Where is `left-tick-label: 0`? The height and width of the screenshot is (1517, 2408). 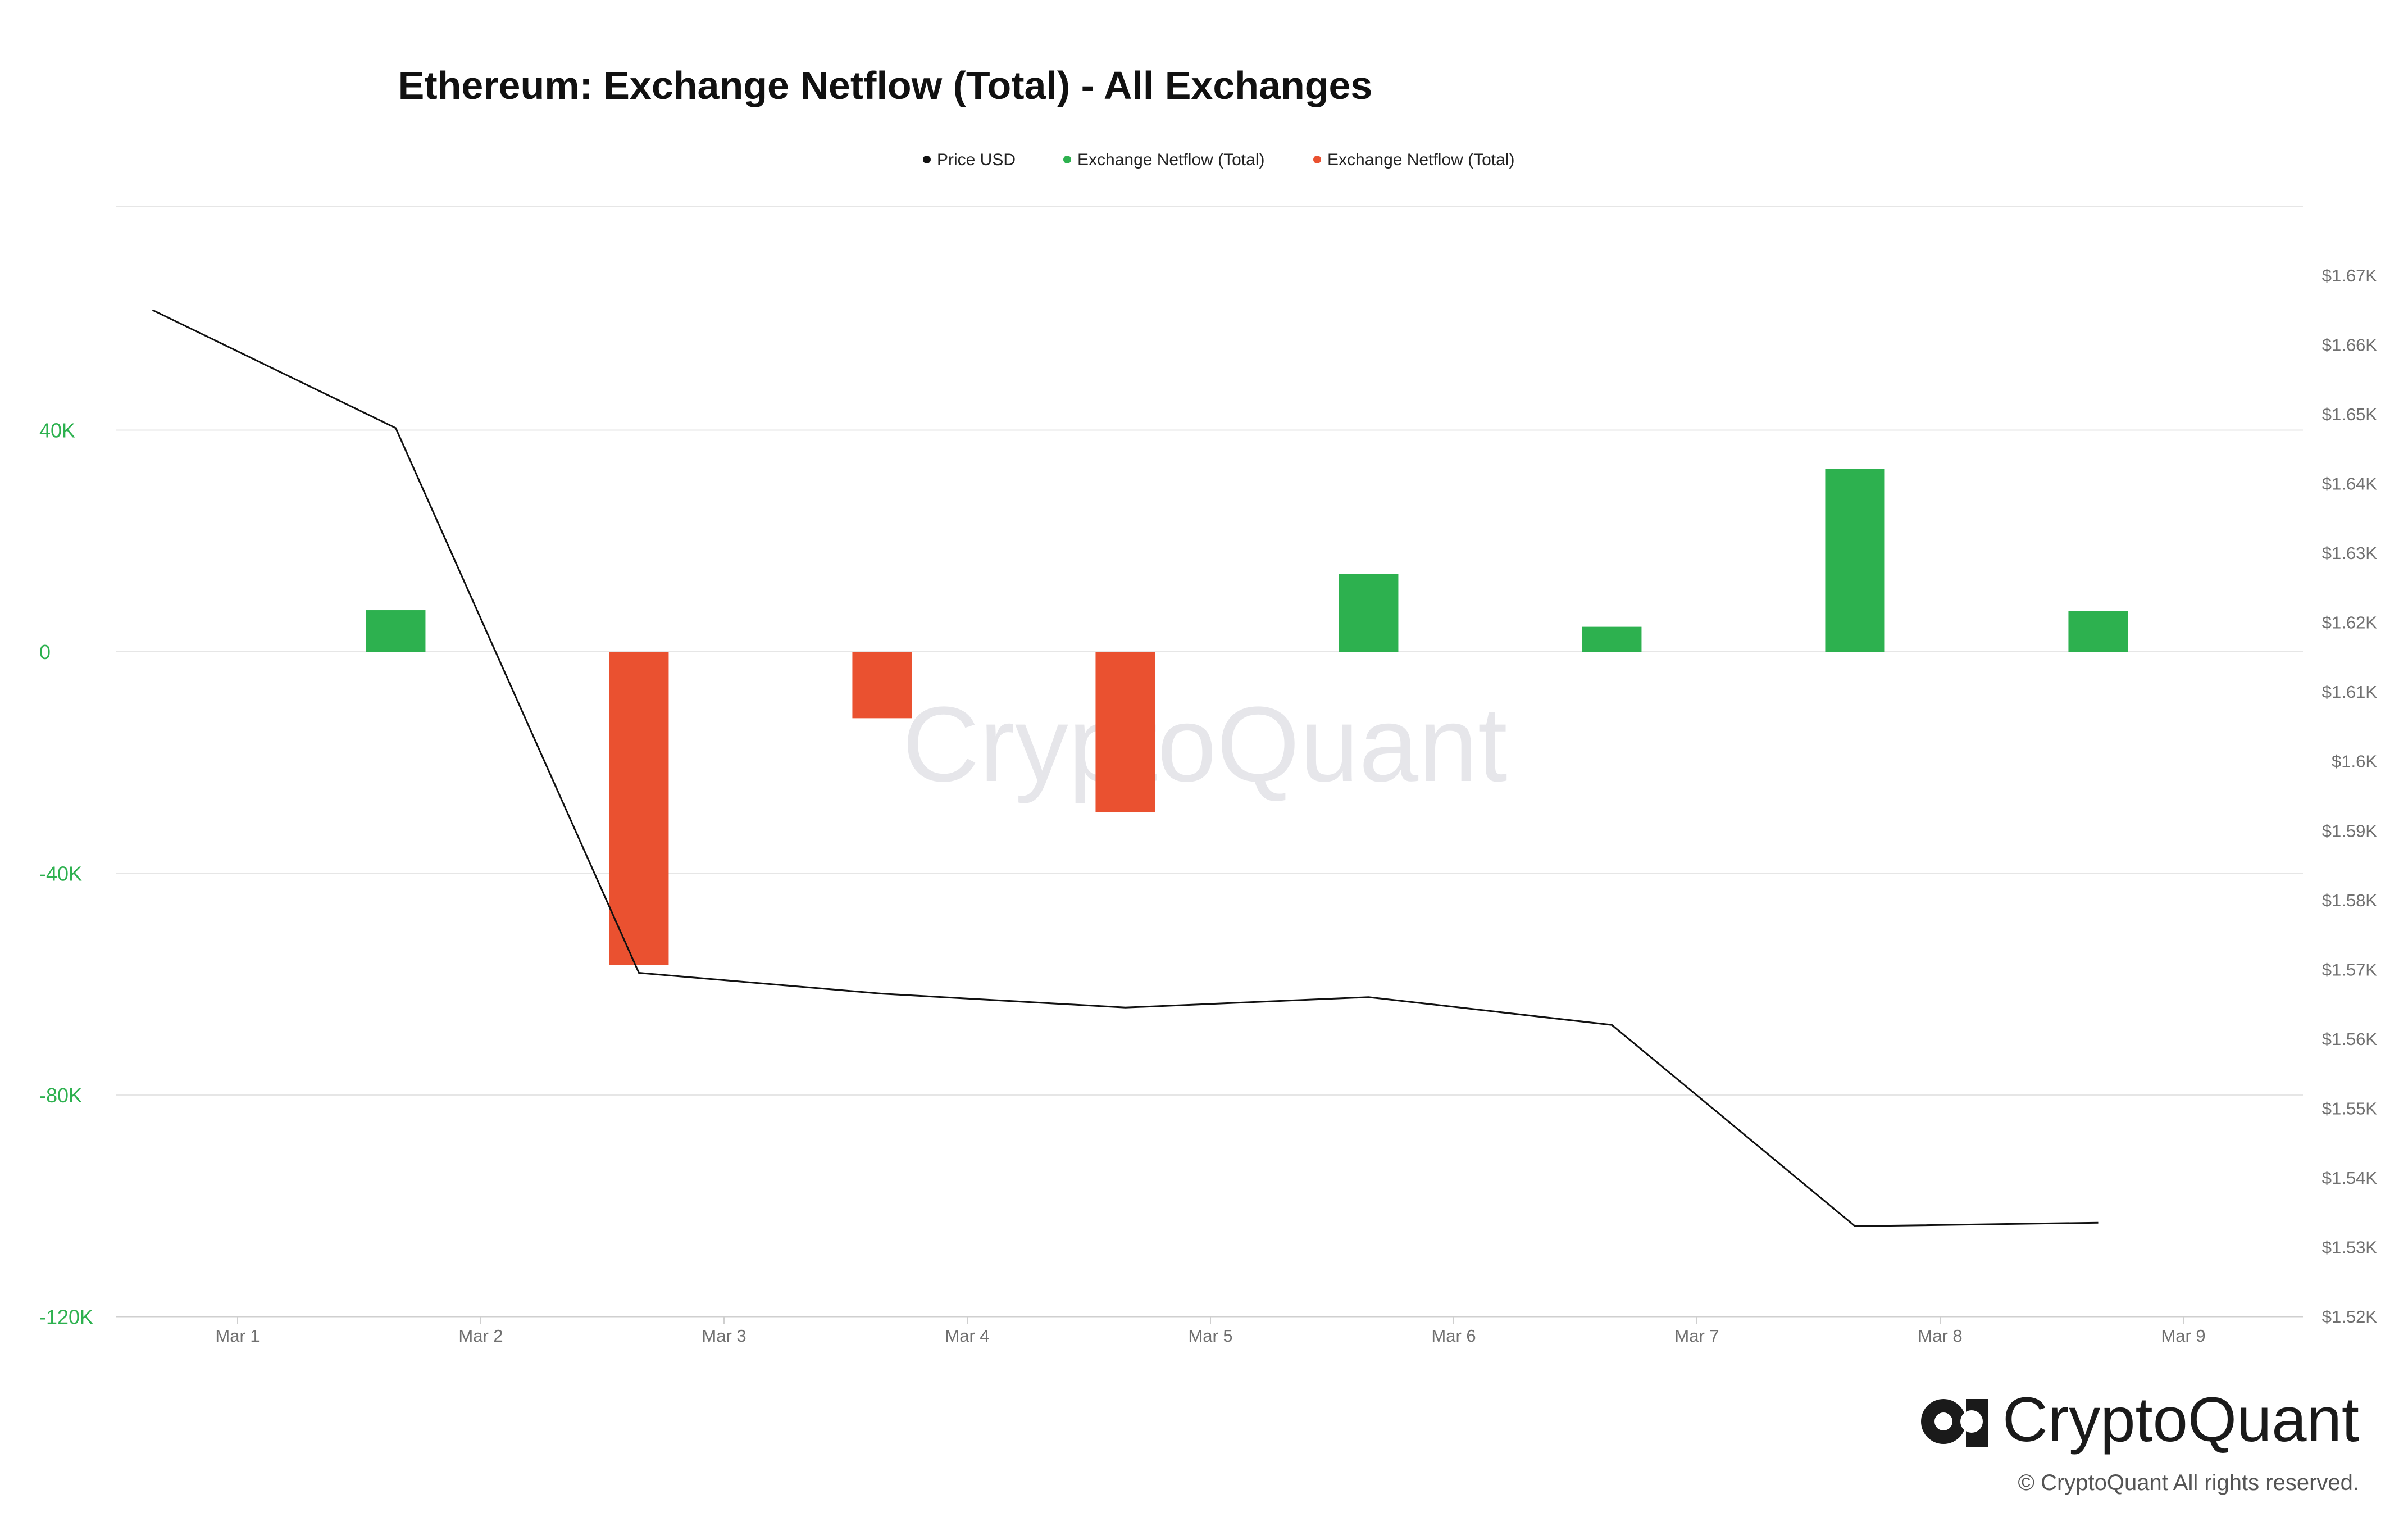
left-tick-label: 0 is located at coordinates (45, 652).